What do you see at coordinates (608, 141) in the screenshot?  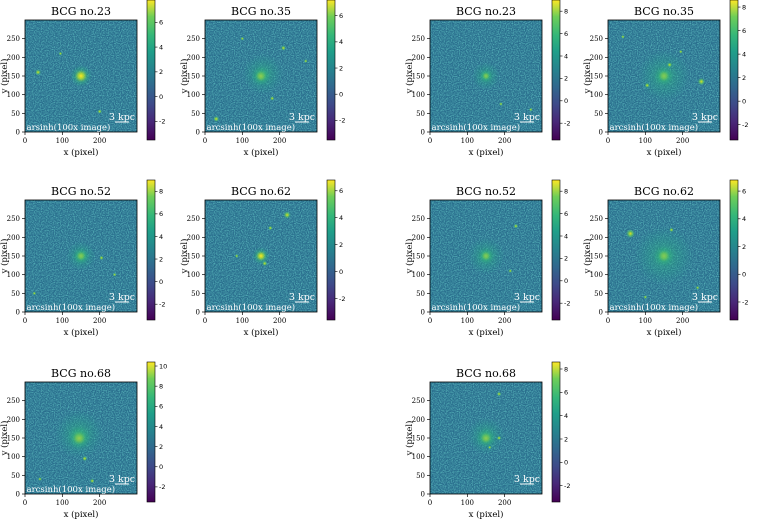 I see `x-tick-label: 0` at bounding box center [608, 141].